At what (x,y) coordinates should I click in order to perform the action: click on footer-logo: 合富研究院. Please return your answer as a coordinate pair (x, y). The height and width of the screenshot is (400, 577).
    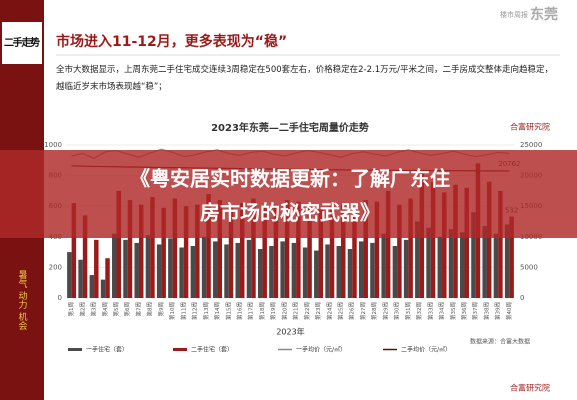
    Looking at the image, I should click on (530, 388).